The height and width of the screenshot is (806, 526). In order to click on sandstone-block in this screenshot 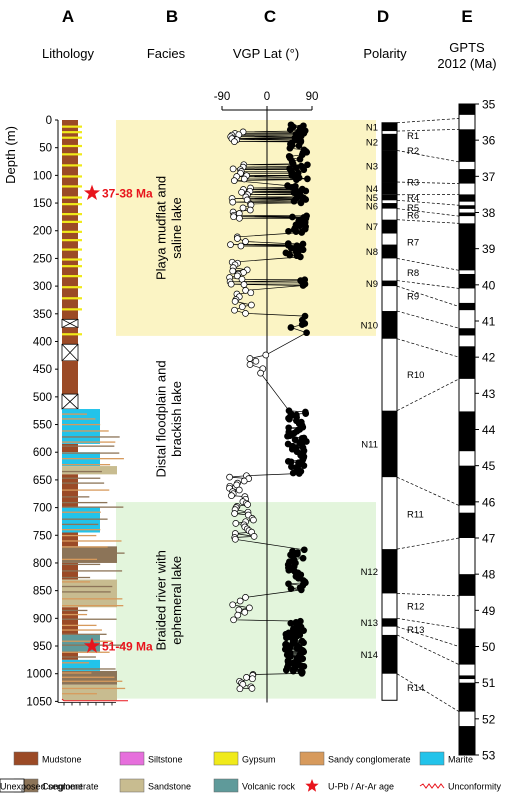, I will do `click(89, 593)`.